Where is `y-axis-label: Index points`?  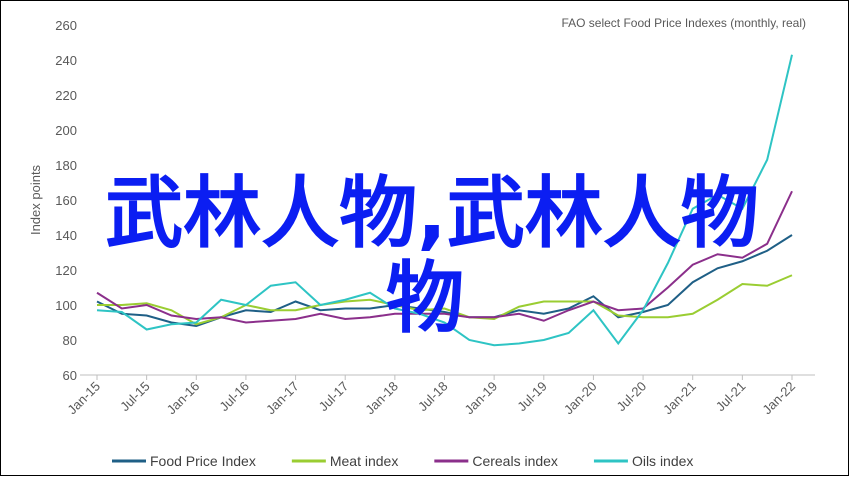
y-axis-label: Index points is located at coordinates (35, 199).